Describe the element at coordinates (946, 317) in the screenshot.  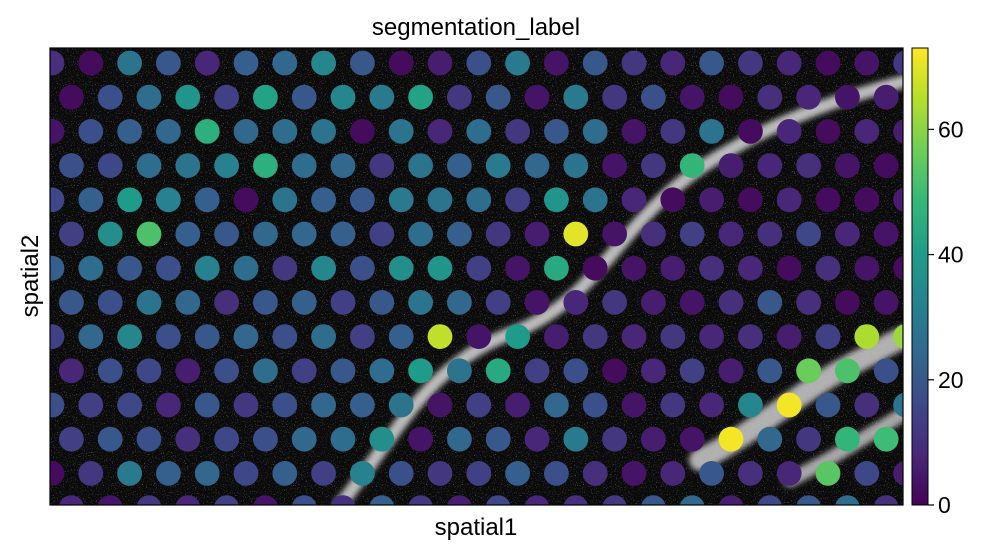
I see `colorbar-ticks: 0 20 40 60` at that location.